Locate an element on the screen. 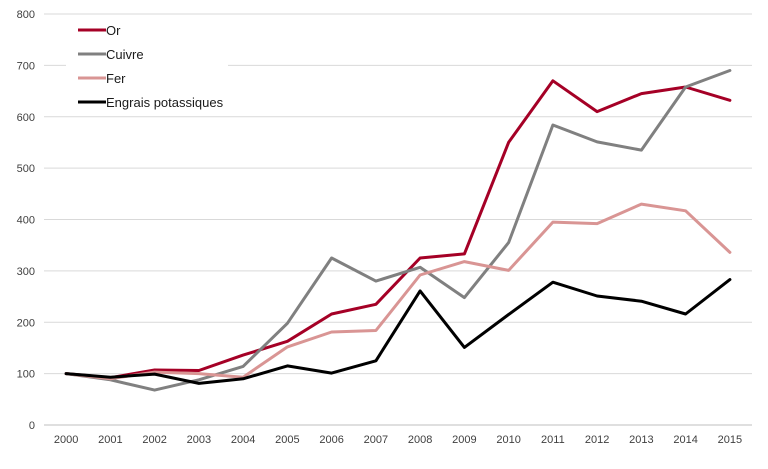  x-tick-label: 2010 is located at coordinates (508, 440).